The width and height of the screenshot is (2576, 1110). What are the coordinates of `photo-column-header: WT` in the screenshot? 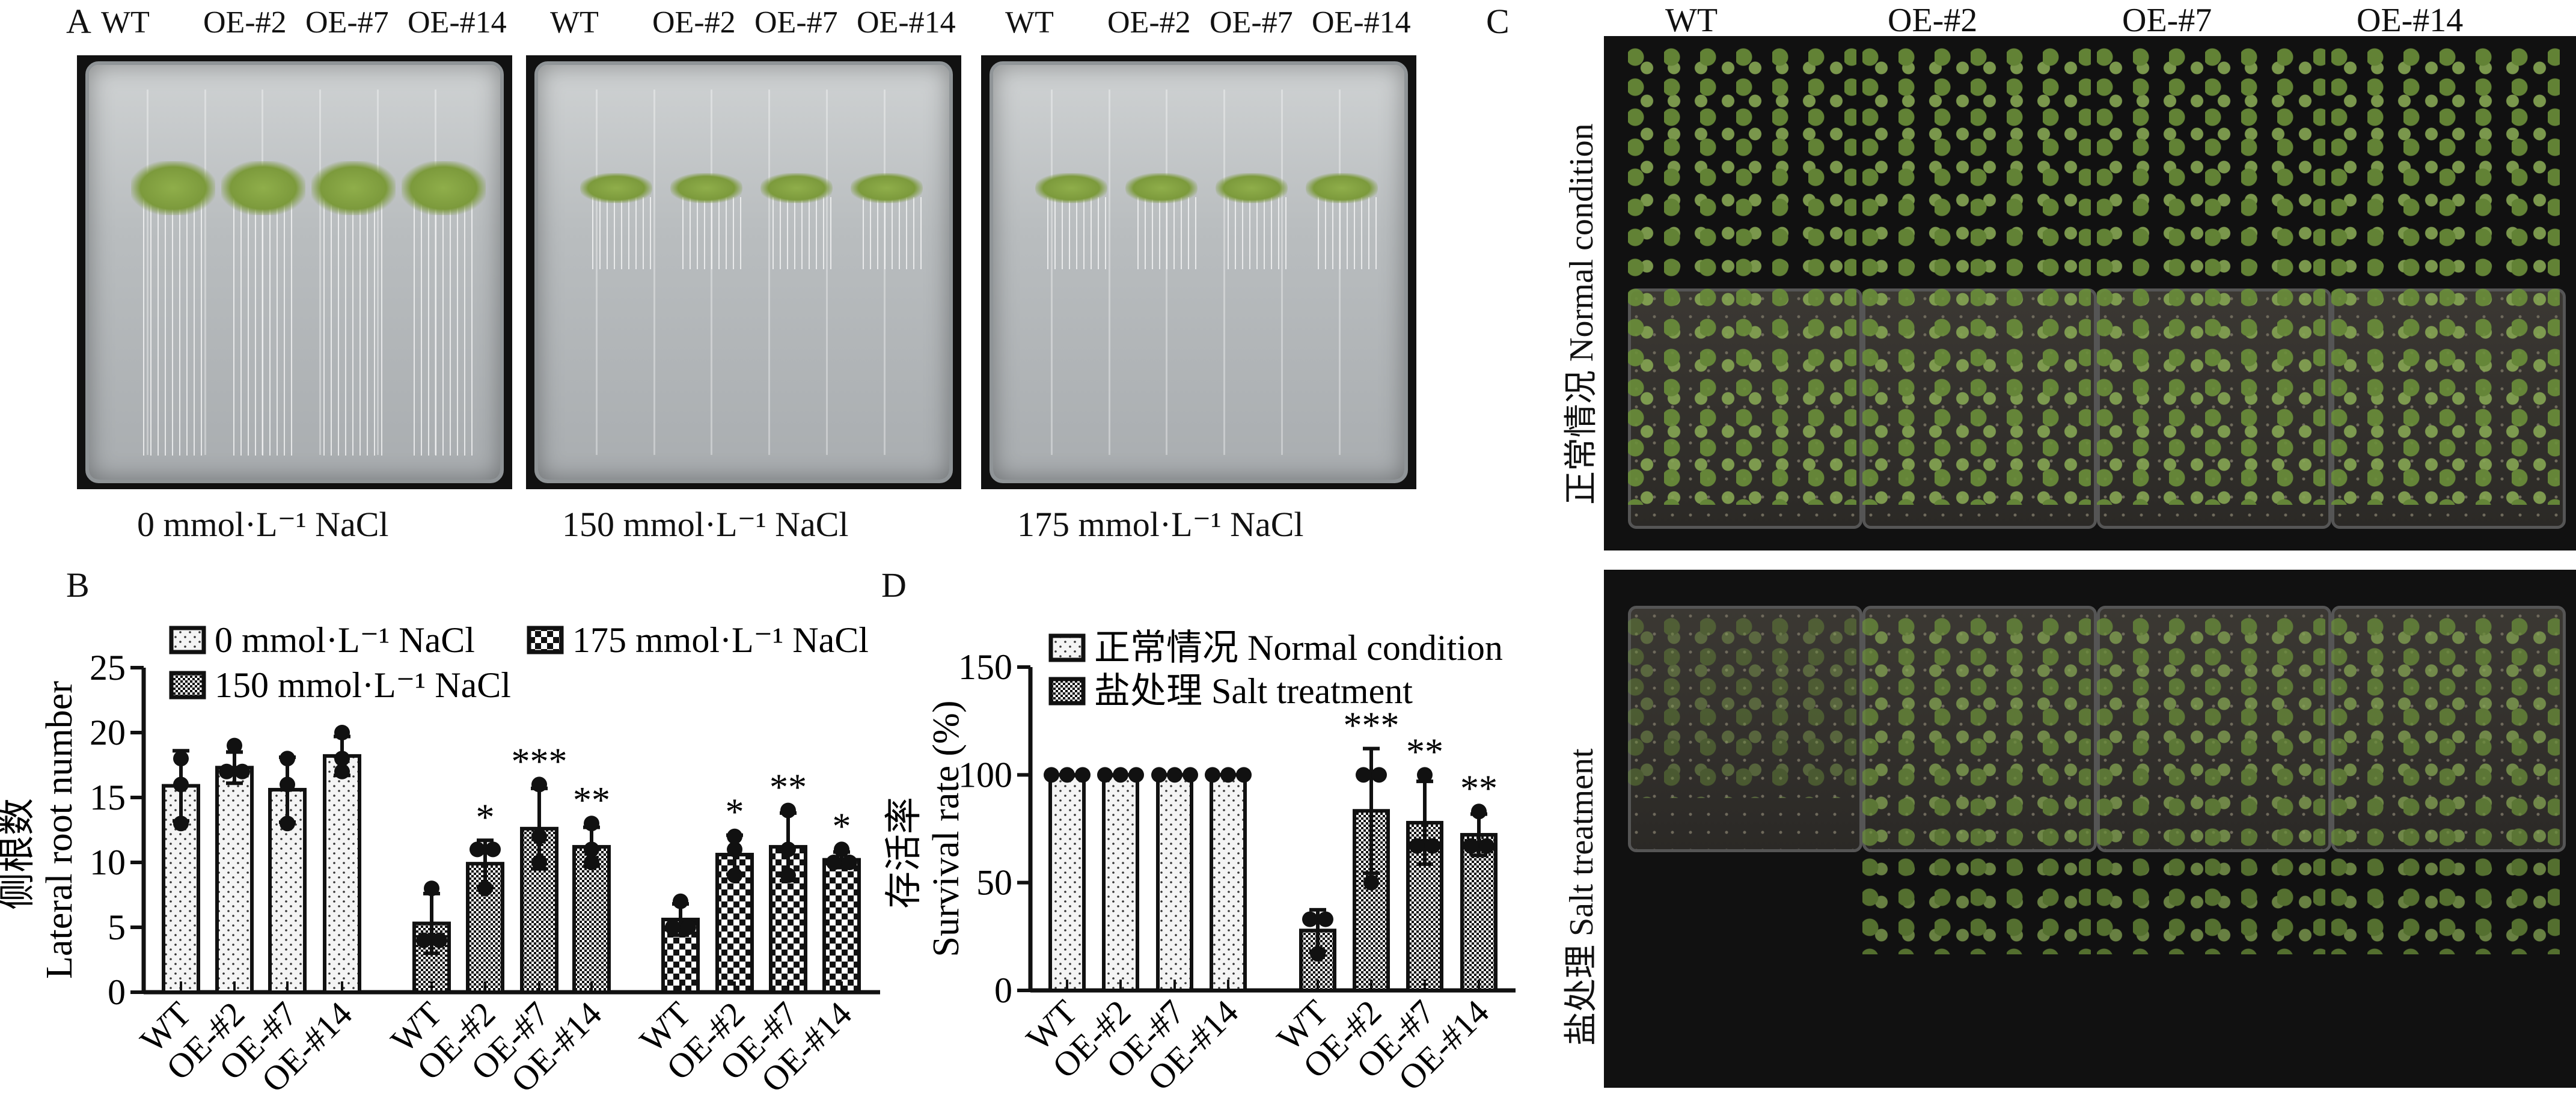 It's located at (1691, 20).